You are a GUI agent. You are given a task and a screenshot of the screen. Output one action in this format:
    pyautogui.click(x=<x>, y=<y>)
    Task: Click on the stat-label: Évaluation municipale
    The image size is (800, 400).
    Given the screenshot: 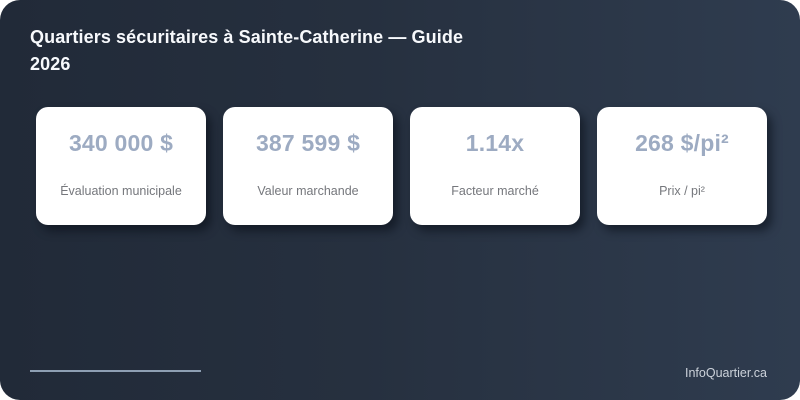 What is the action you would take?
    pyautogui.click(x=121, y=191)
    